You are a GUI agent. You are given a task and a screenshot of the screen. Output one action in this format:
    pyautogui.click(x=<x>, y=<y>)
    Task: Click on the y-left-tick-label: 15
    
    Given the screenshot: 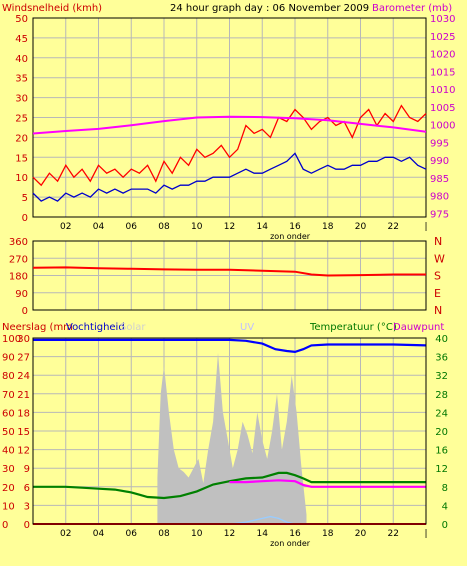 What is the action you would take?
    pyautogui.click(x=21, y=158)
    